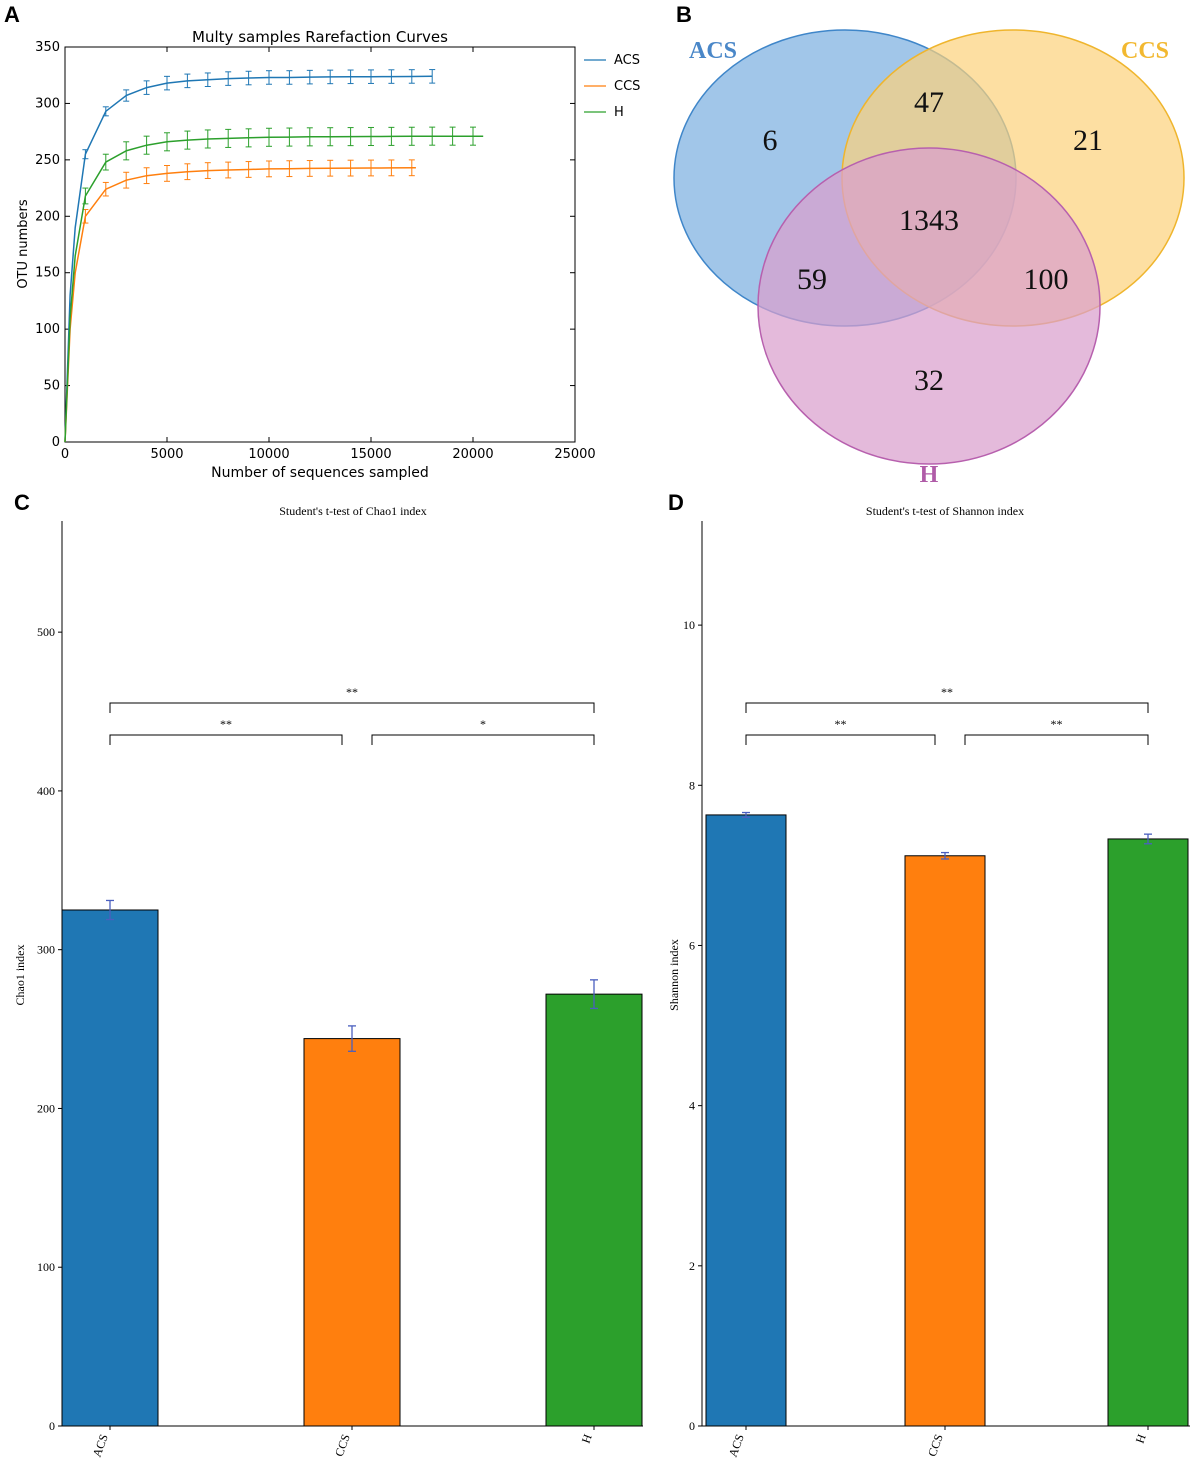 Image resolution: width=1200 pixels, height=1479 pixels. What do you see at coordinates (23, 244) in the screenshot?
I see `chart-a-y-axis-label: OTU numbers` at bounding box center [23, 244].